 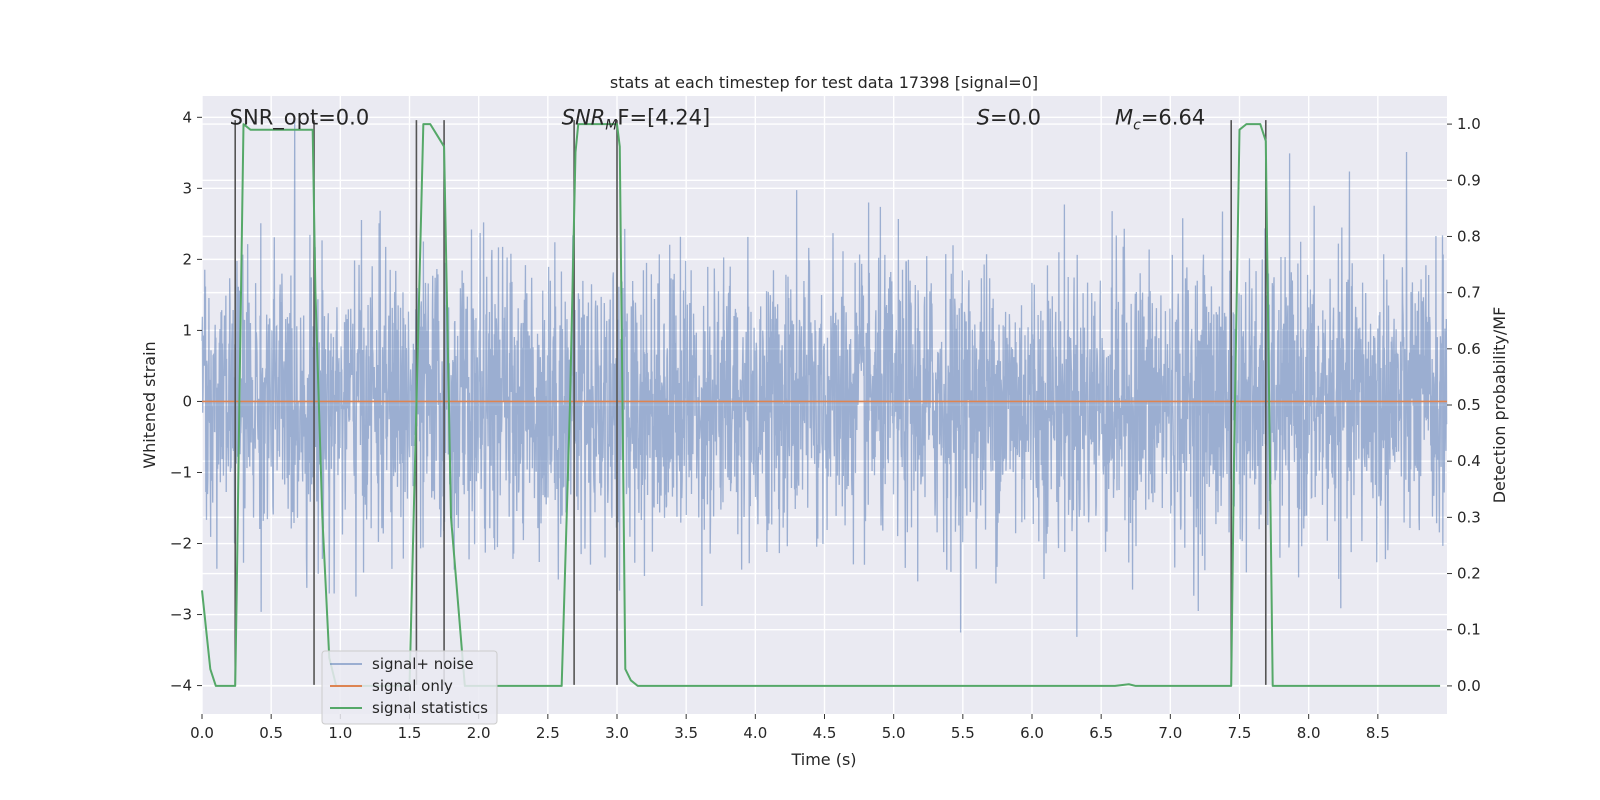 I want to click on x-tick-label-2: 1.0, so click(x=340, y=733).